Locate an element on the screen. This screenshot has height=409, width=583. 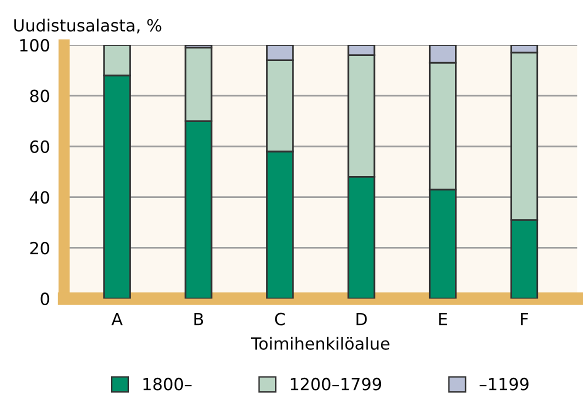
y-tick-label: 80 is located at coordinates (40, 96).